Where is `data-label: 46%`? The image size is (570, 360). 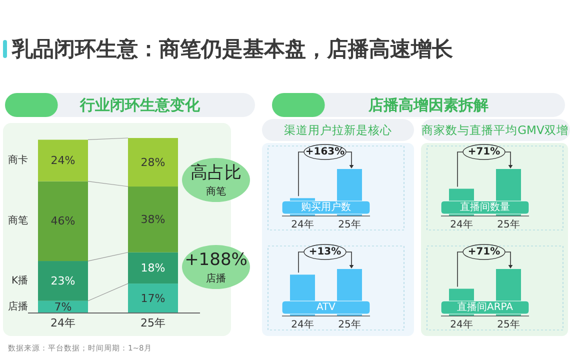
data-label: 46% is located at coordinates (63, 221).